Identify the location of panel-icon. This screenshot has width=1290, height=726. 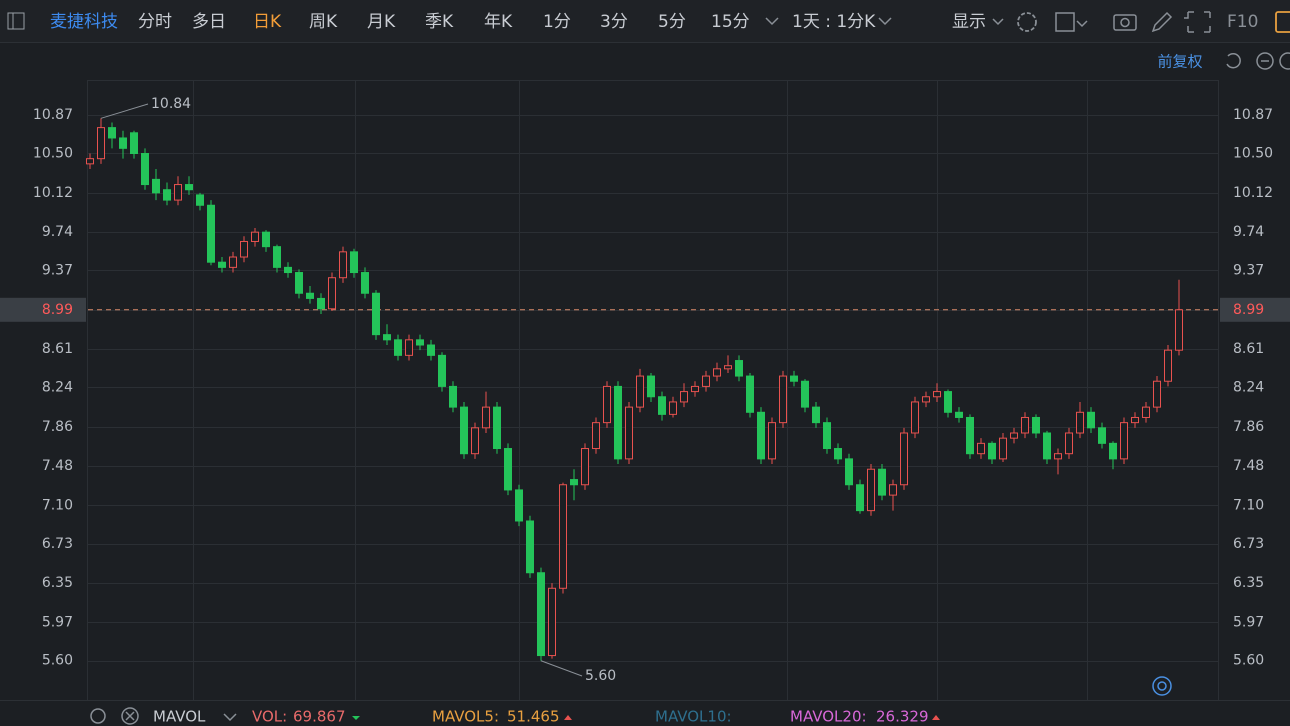
(1282, 22).